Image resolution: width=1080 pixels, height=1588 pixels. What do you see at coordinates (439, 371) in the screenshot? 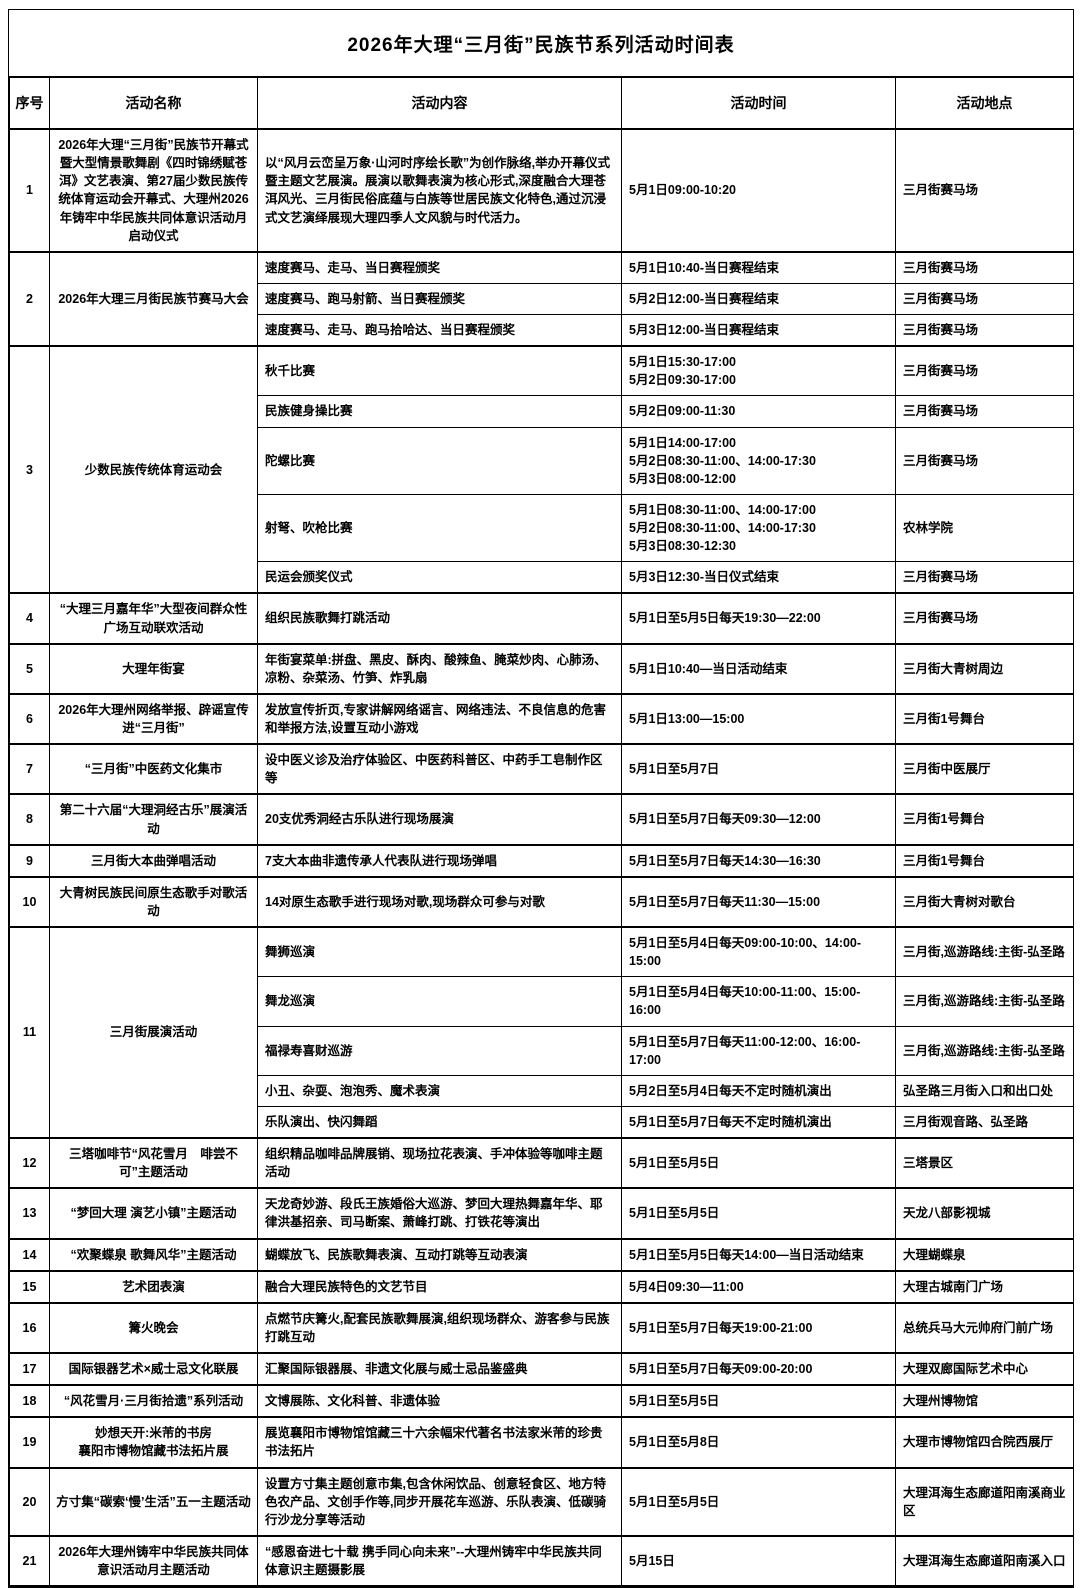
I see `activity-content-cell: 秋千比赛` at bounding box center [439, 371].